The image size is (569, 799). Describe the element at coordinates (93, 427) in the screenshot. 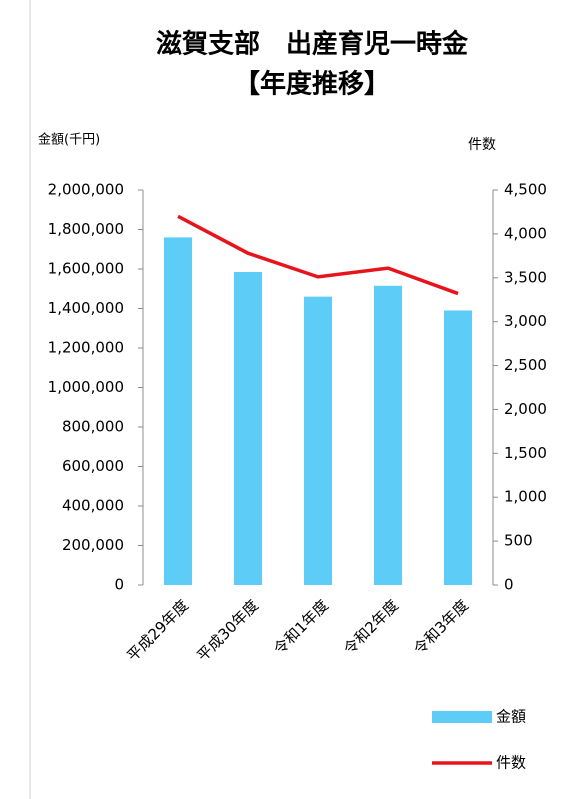

I see `y-tick-label: 800,000` at that location.